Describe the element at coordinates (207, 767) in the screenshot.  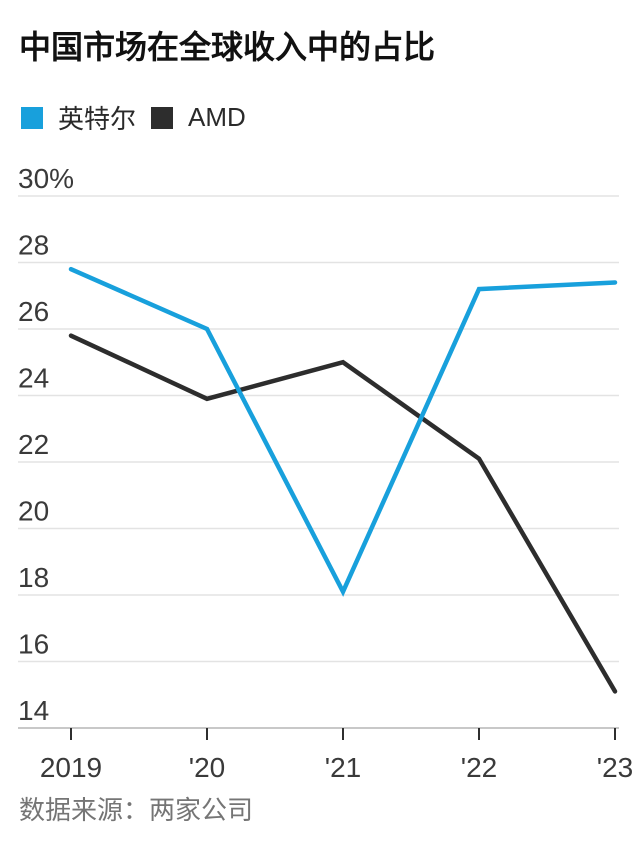
I see `x-tick-label: '20` at that location.